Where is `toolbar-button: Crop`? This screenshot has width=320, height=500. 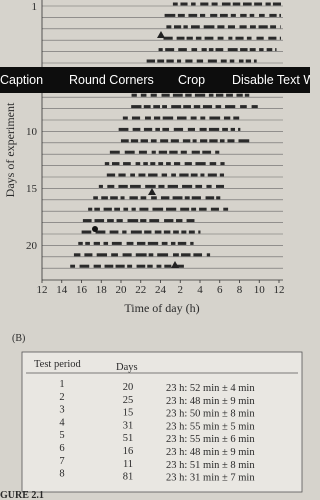 toolbar-button: Crop is located at coordinates (192, 80).